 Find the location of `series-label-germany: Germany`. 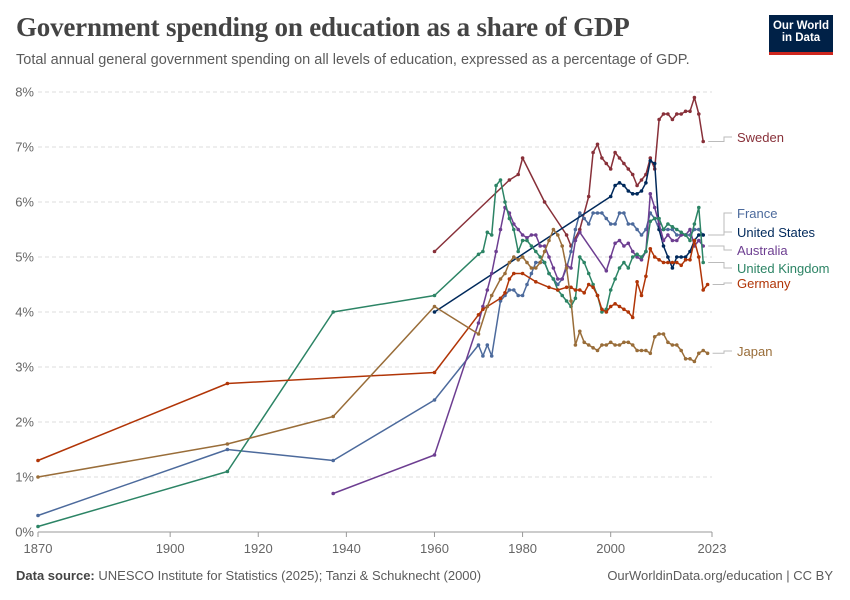

series-label-germany: Germany is located at coordinates (764, 283).